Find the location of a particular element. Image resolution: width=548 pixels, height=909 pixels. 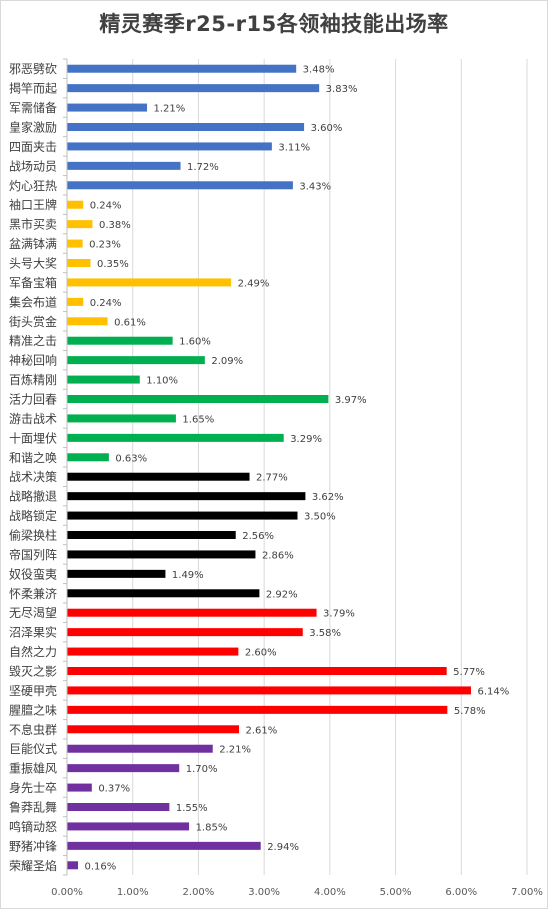

x-tick-label: 5.00% is located at coordinates (396, 892).